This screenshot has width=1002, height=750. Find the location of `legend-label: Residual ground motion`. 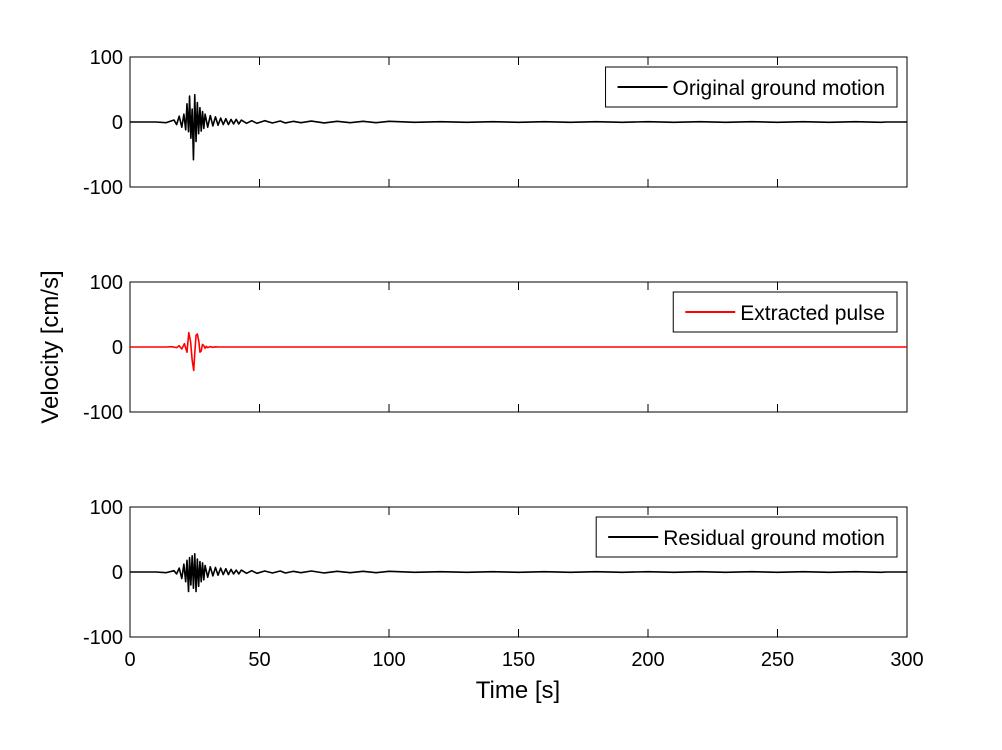

legend-label: Residual ground motion is located at coordinates (774, 538).